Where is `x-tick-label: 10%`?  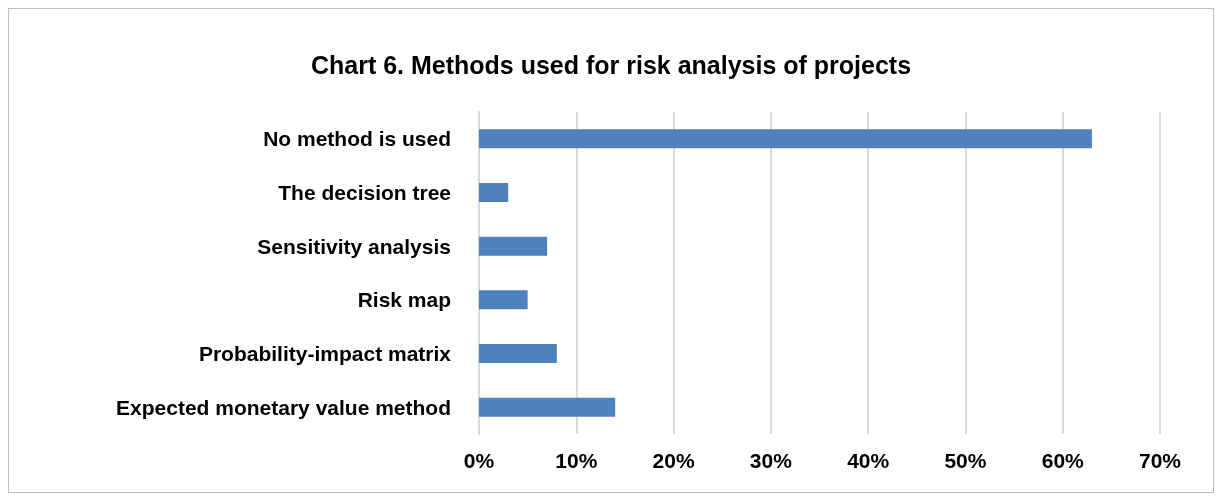 x-tick-label: 10% is located at coordinates (576, 460).